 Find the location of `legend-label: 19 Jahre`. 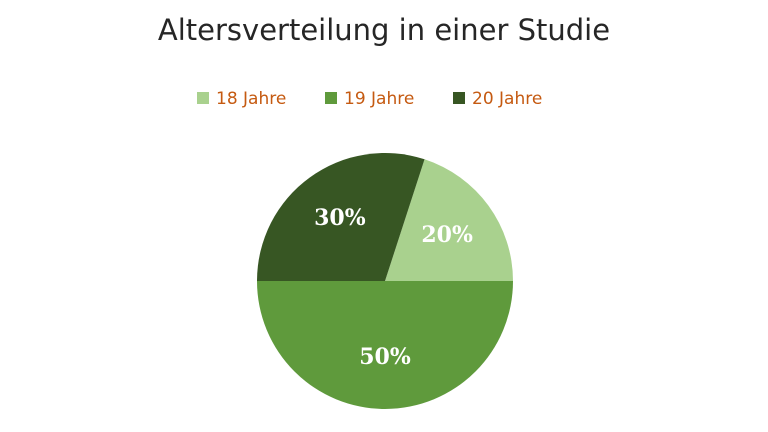

legend-label: 19 Jahre is located at coordinates (379, 99).